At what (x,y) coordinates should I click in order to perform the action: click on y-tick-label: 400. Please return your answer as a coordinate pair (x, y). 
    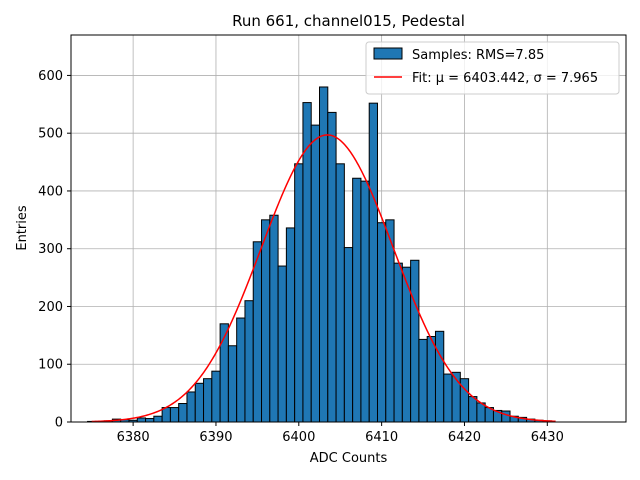
    Looking at the image, I should click on (50, 191).